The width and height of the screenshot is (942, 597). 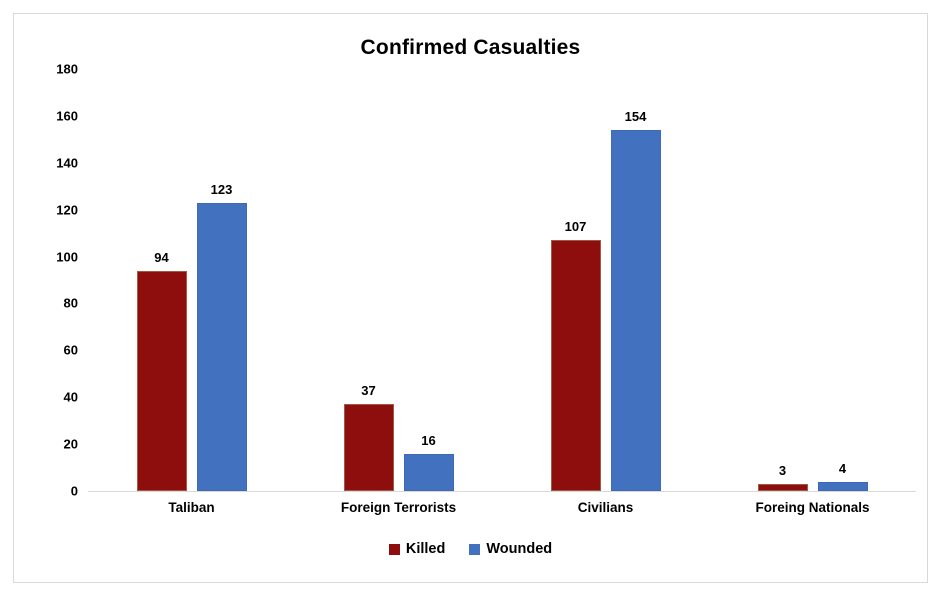 What do you see at coordinates (368, 447) in the screenshot?
I see `bar-killed-foreign-terrorists` at bounding box center [368, 447].